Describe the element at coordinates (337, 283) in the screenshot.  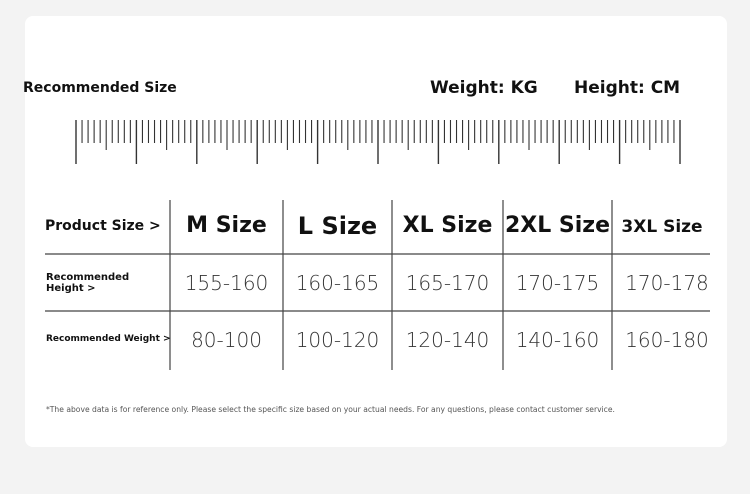
I see `height-value-l: 160-165` at that location.